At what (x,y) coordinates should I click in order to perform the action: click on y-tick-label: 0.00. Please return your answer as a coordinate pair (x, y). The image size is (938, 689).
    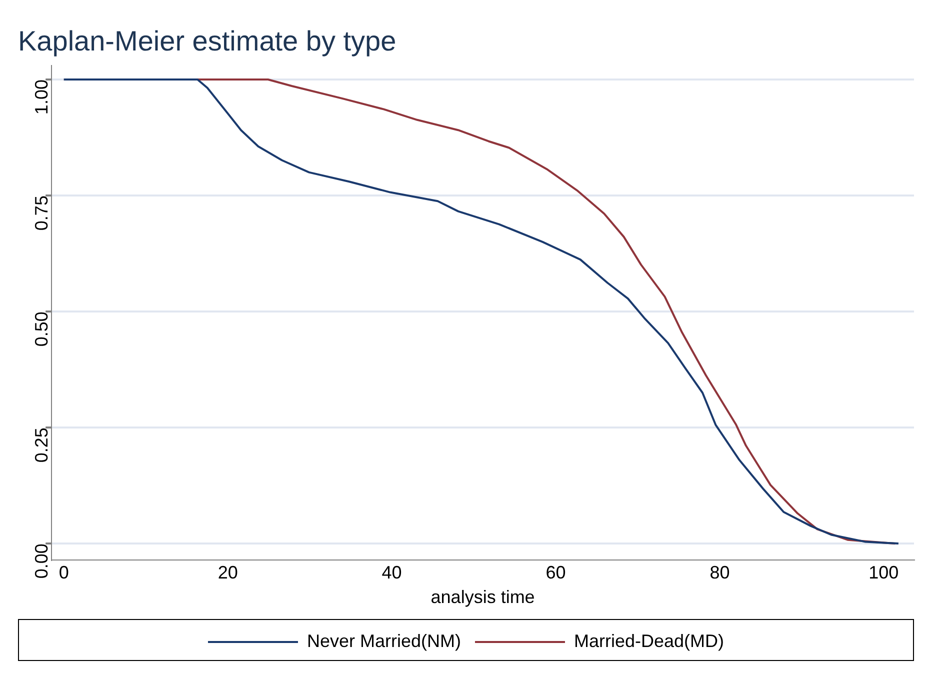
    Looking at the image, I should click on (42, 561).